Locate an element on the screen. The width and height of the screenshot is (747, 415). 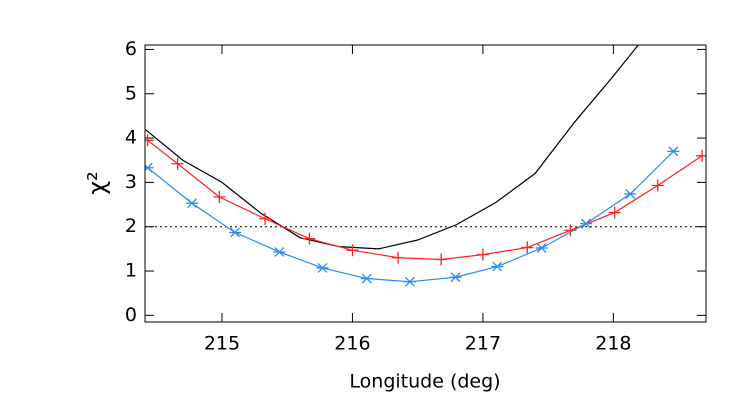
x-tick-label: 216 is located at coordinates (352, 344).